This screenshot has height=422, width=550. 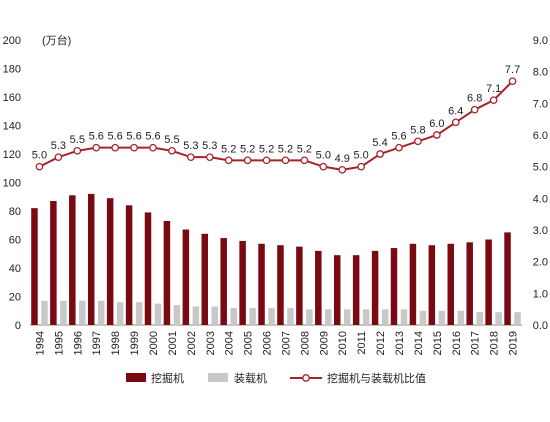 I want to click on x-tick-label: 2014, so click(x=419, y=343).